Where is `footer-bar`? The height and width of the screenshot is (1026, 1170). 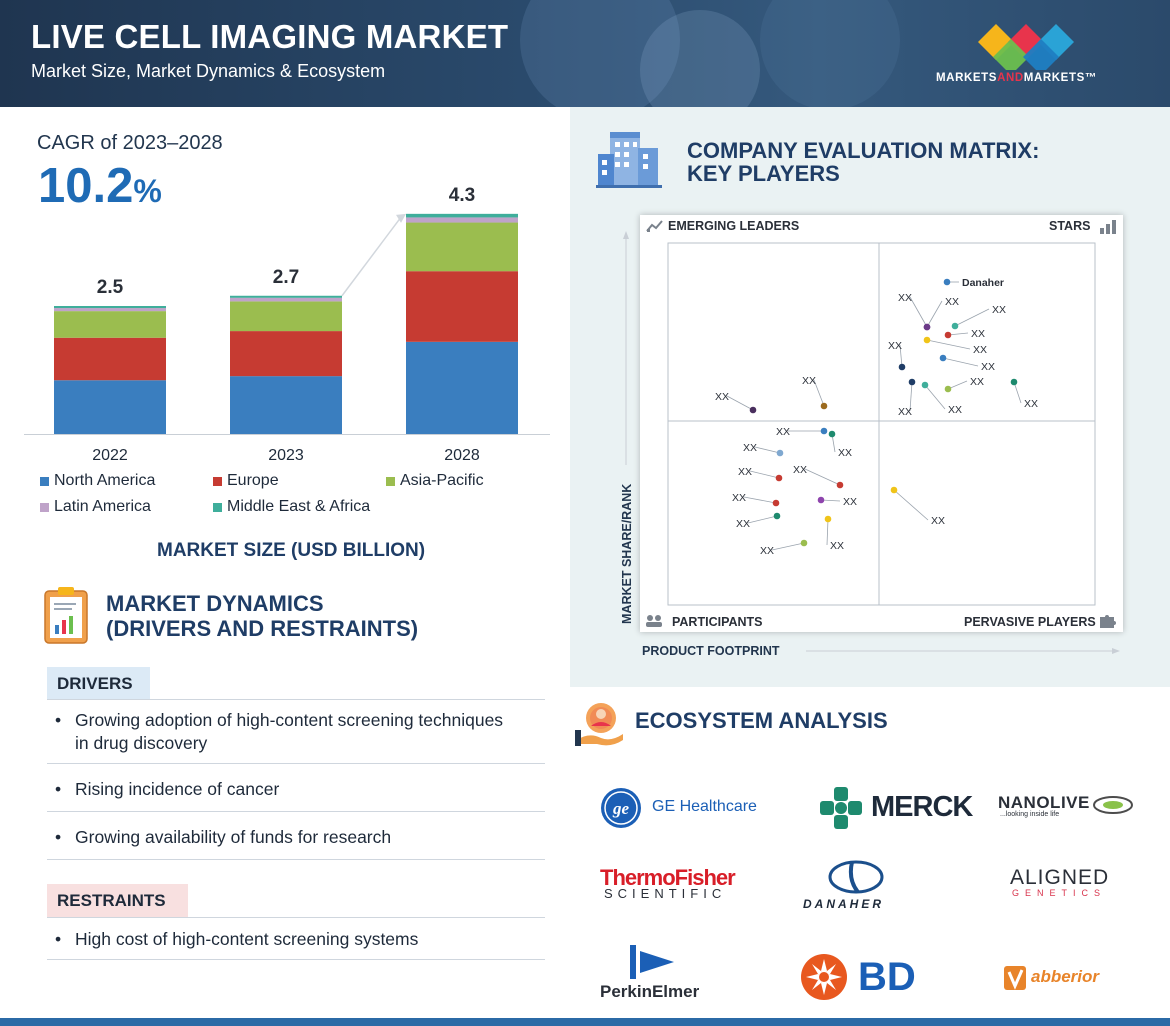 footer-bar is located at coordinates (585, 1022).